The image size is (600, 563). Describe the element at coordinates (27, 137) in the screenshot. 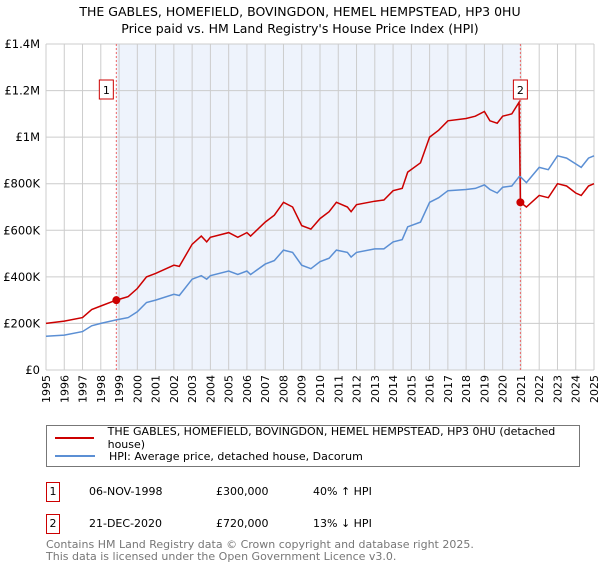

I see `y-tick-label: £1M` at that location.